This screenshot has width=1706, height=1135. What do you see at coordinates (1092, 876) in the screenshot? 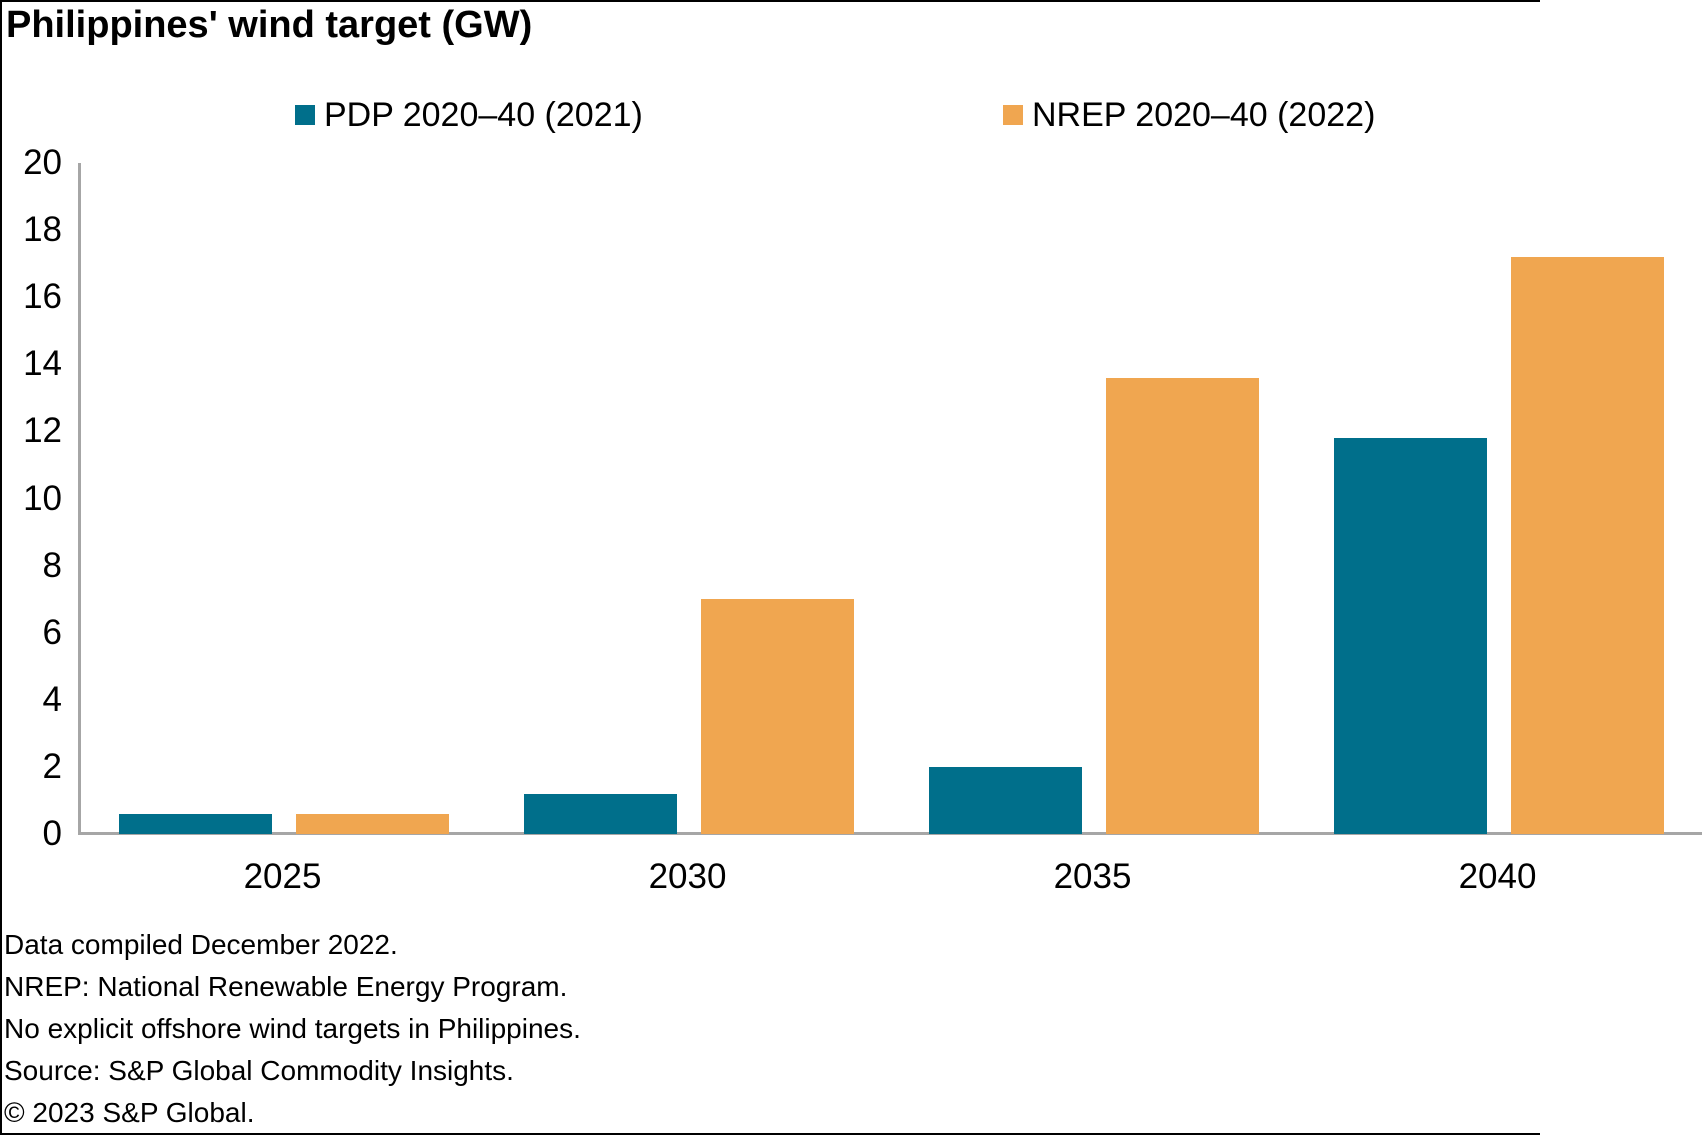
I see `x-tick-label-2035: 2035` at bounding box center [1092, 876].